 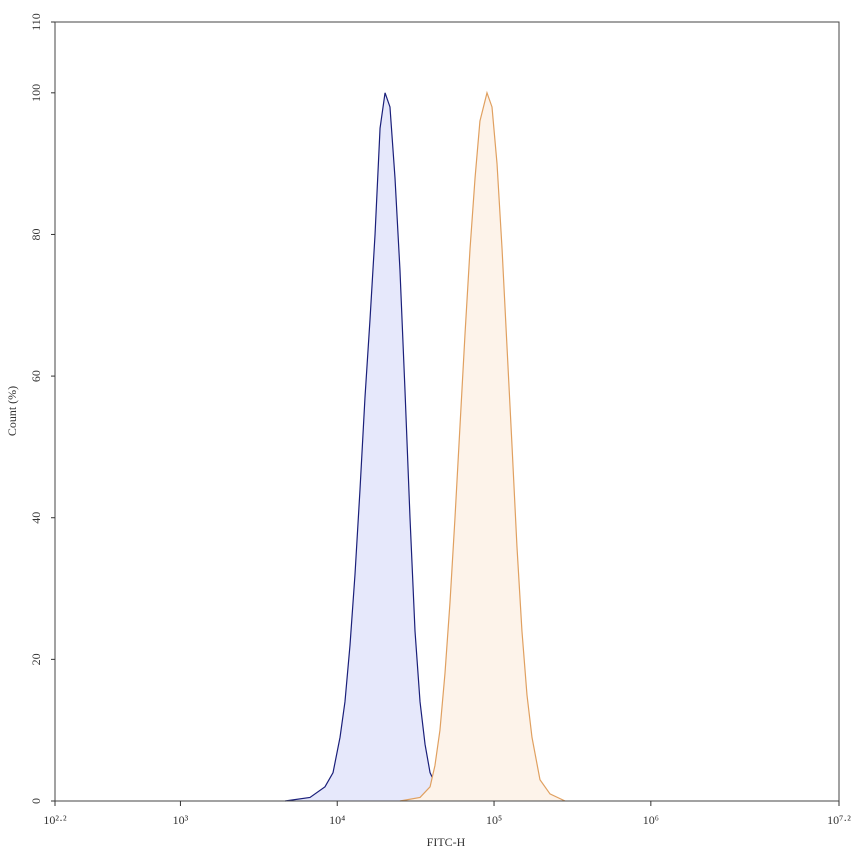 I want to click on x-tick-label: 10³, so click(x=181, y=820).